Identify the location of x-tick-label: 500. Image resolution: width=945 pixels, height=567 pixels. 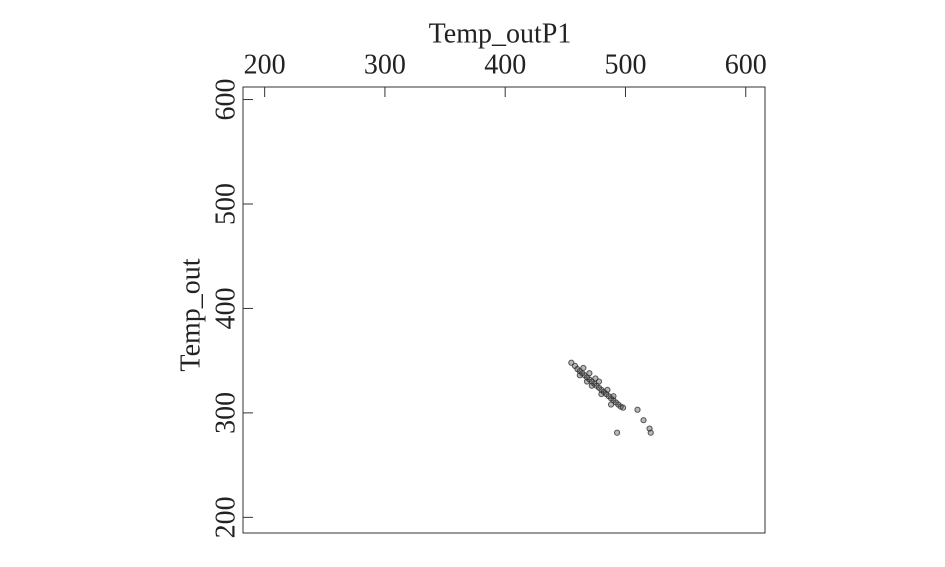
(625, 64).